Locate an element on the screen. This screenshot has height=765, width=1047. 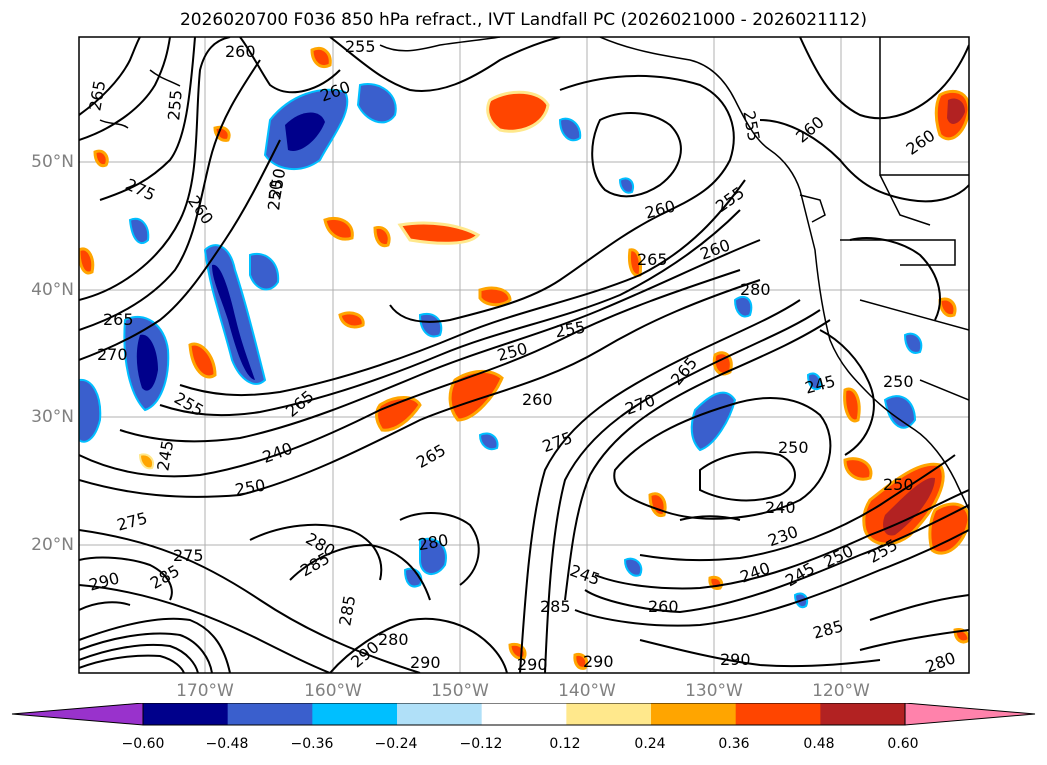
colorbar is located at coordinates (523, 714).